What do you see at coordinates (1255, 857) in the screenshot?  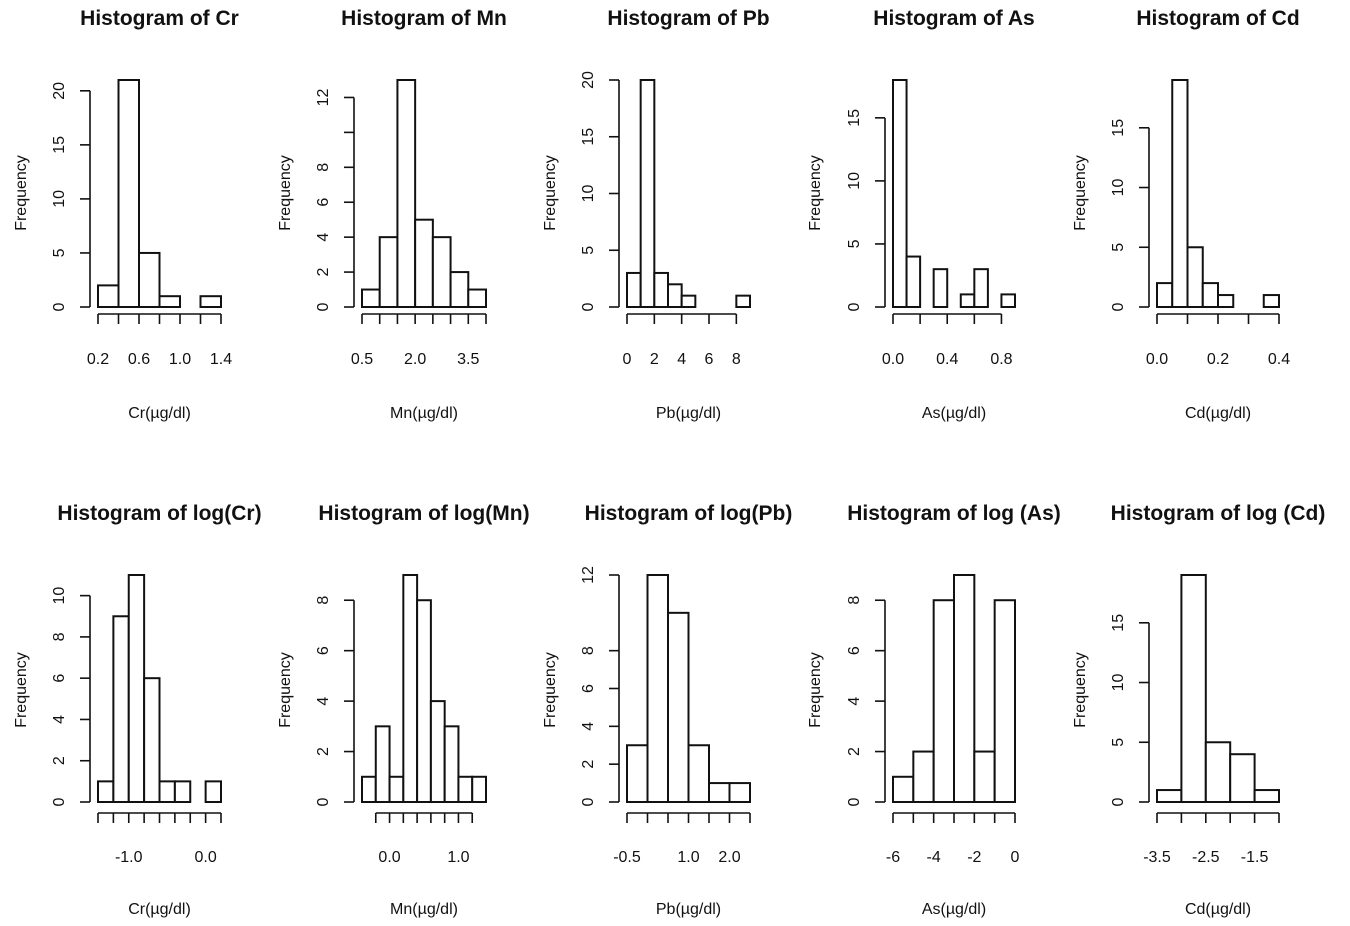 I see `x-tick-label: -1.5` at bounding box center [1255, 857].